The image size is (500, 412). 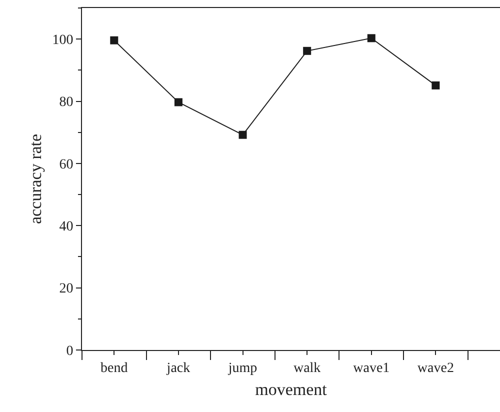 I want to click on y-axis-title: accuracy rate, so click(x=35, y=179).